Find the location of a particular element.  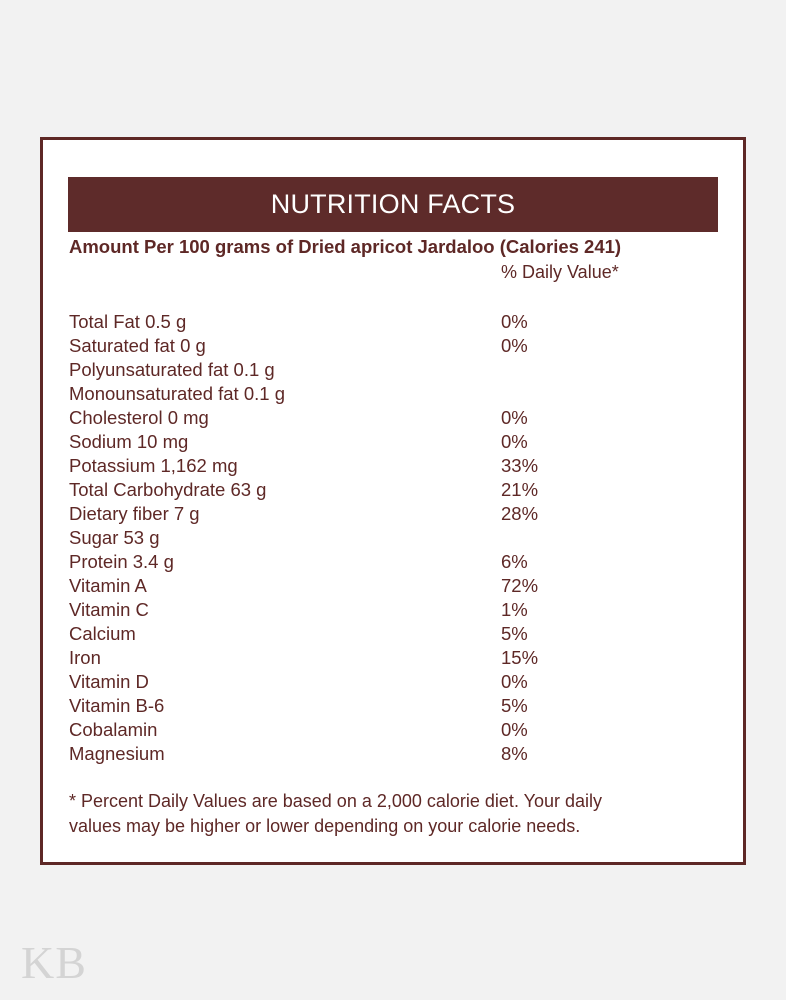

nutrient-name: Monounsaturated fat 0.1 g is located at coordinates (177, 393).